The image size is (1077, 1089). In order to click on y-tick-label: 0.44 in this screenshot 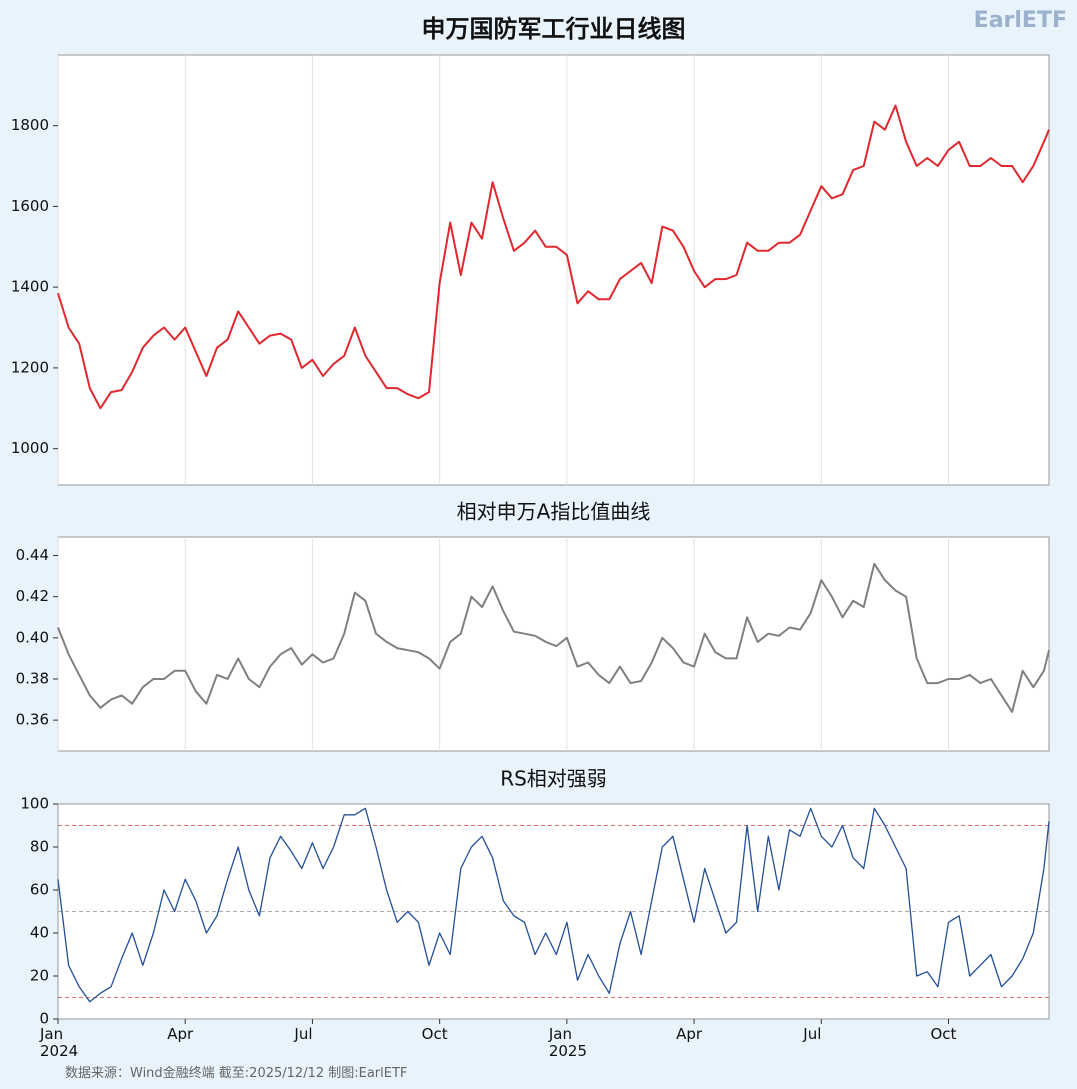, I will do `click(32, 555)`.